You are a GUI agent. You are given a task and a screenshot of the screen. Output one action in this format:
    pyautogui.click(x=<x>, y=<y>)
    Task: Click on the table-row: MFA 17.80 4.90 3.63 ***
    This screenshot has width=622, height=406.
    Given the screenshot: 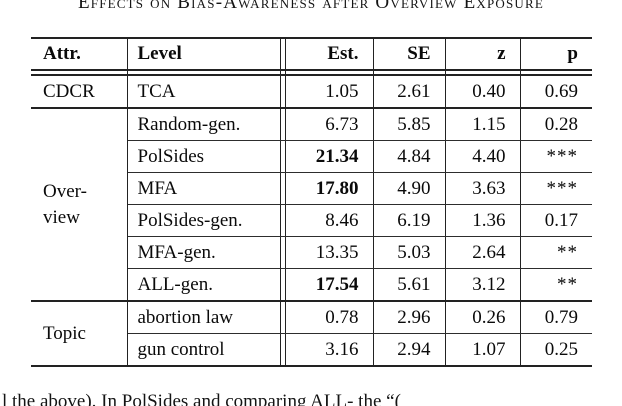 What is the action you would take?
    pyautogui.click(x=311, y=188)
    